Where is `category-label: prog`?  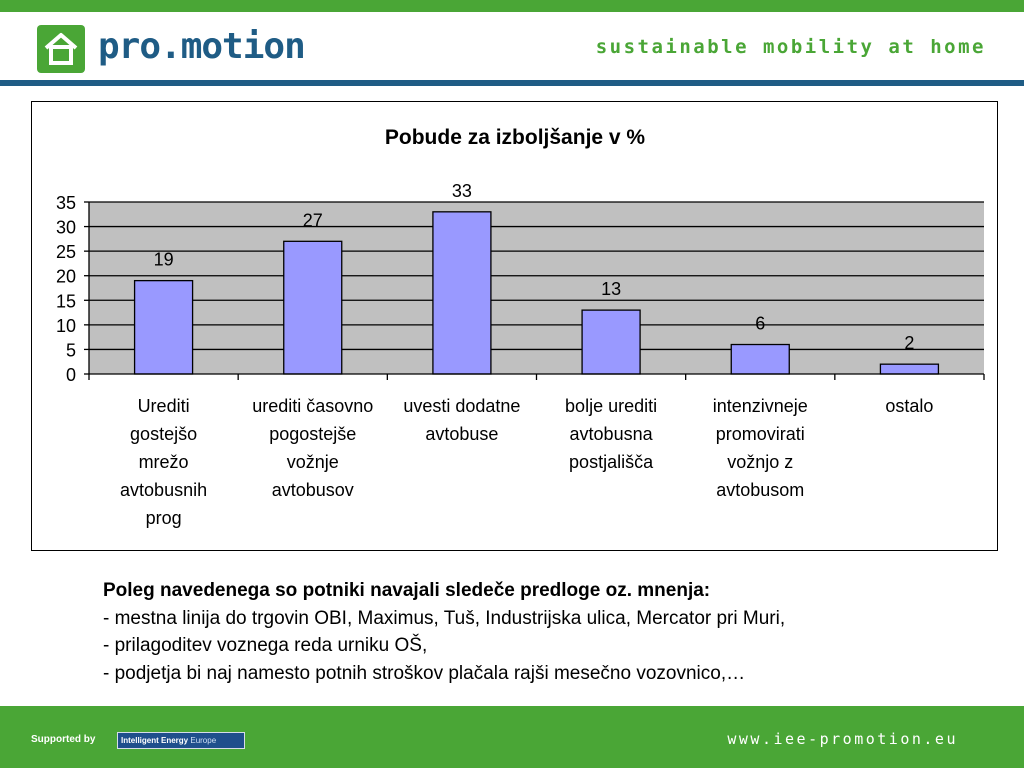
category-label: prog is located at coordinates (164, 518).